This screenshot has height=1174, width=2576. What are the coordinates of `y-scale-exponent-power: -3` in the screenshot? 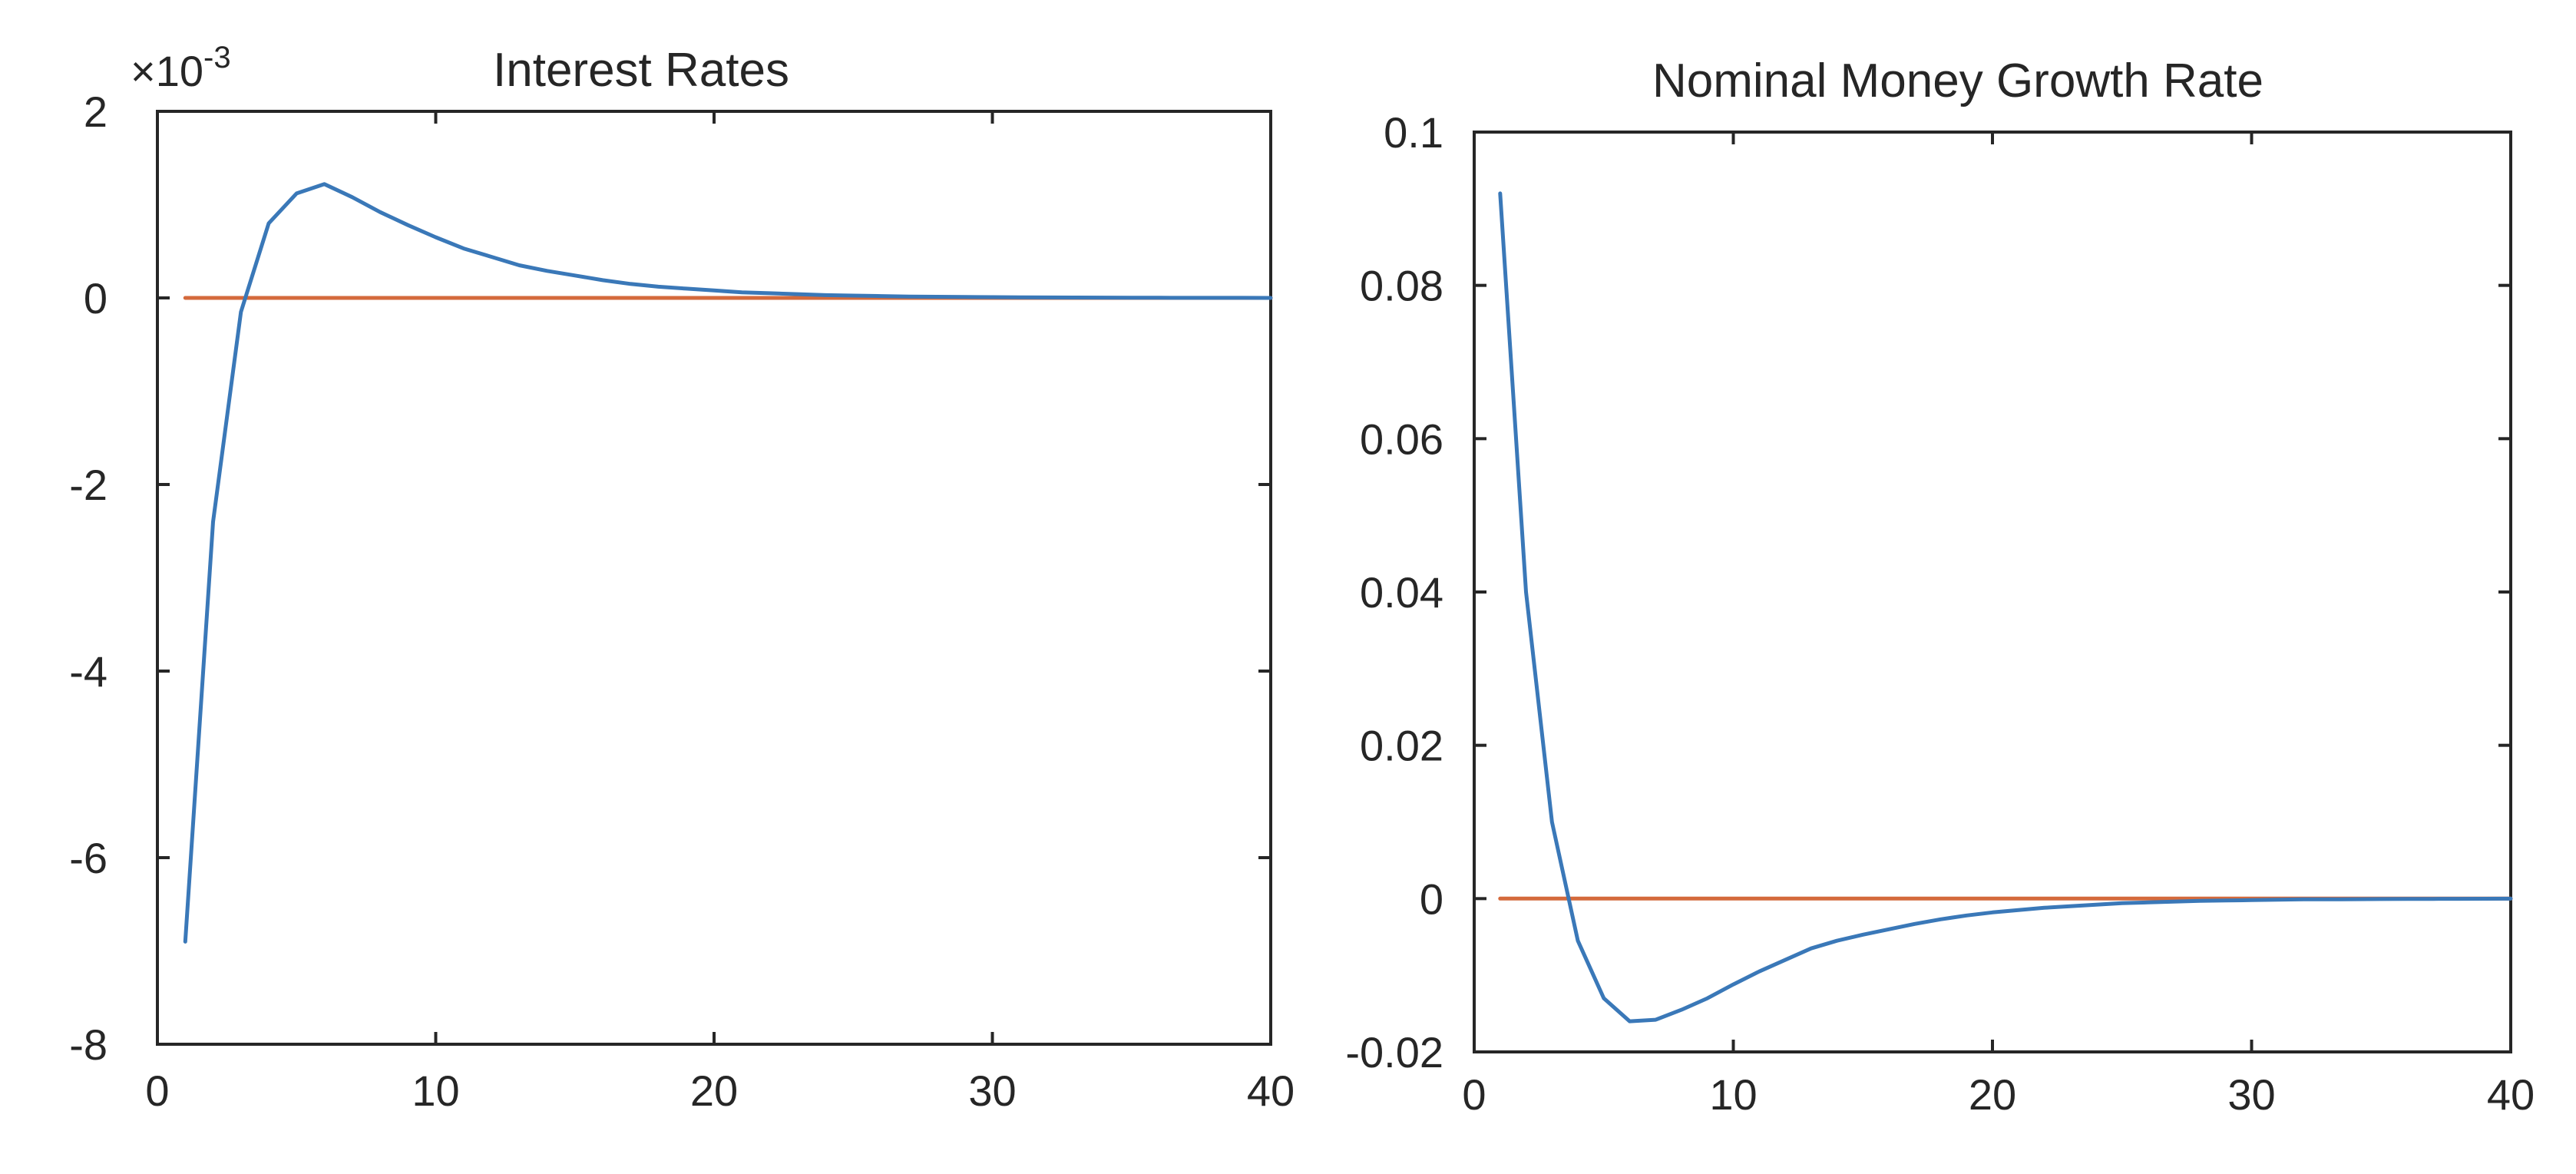 It's located at (217, 58).